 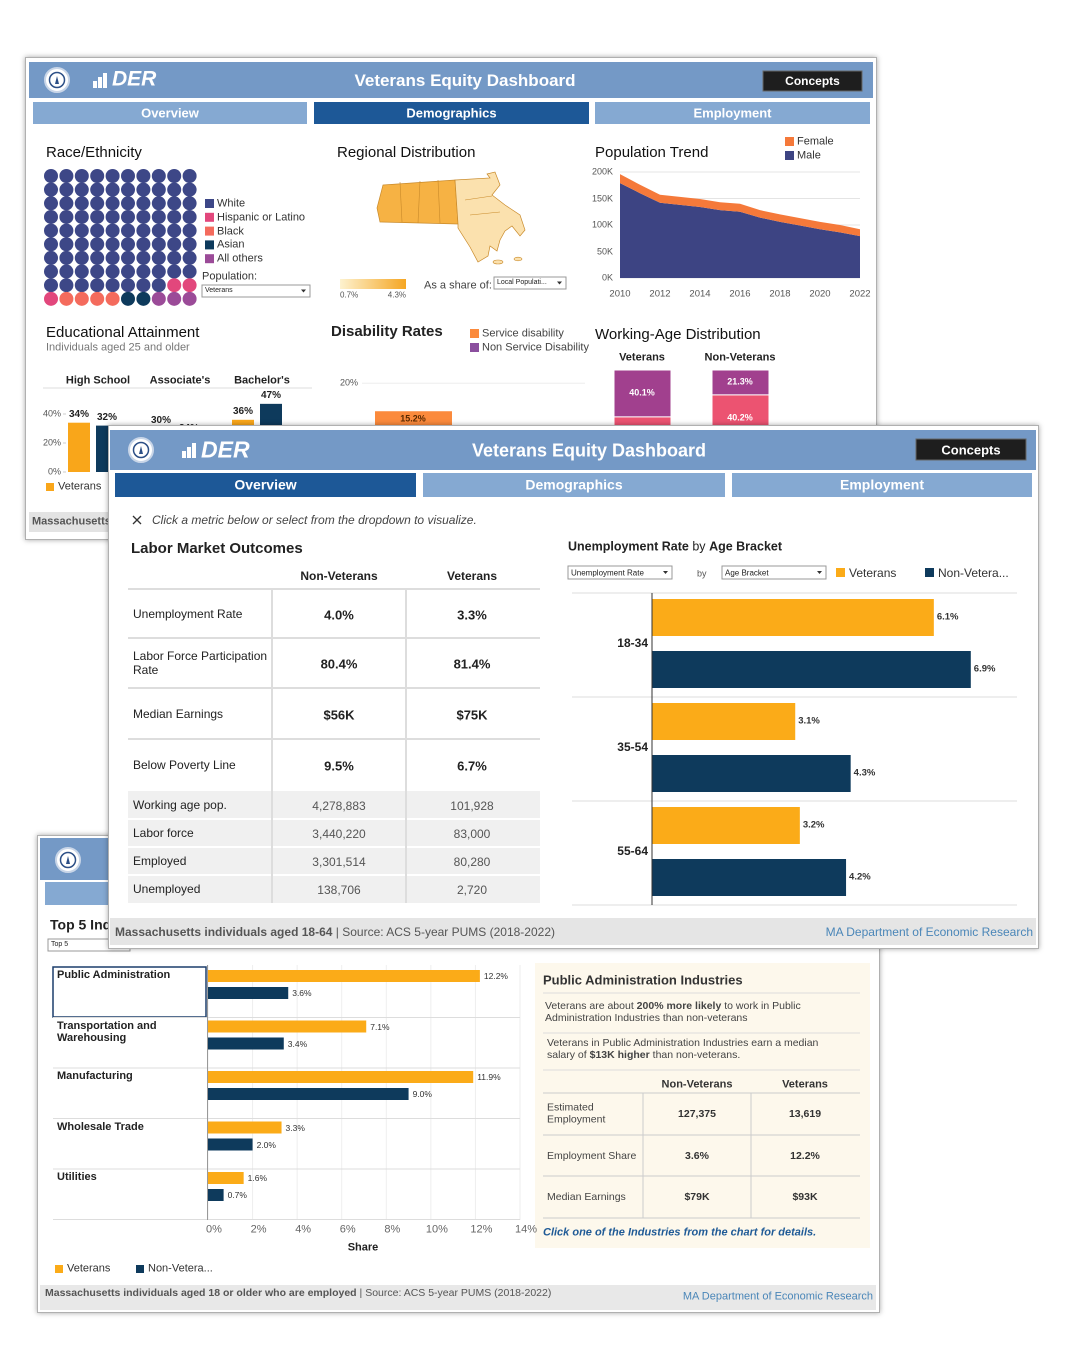 What do you see at coordinates (231, 244) in the screenshot?
I see `legend-label: Asian` at bounding box center [231, 244].